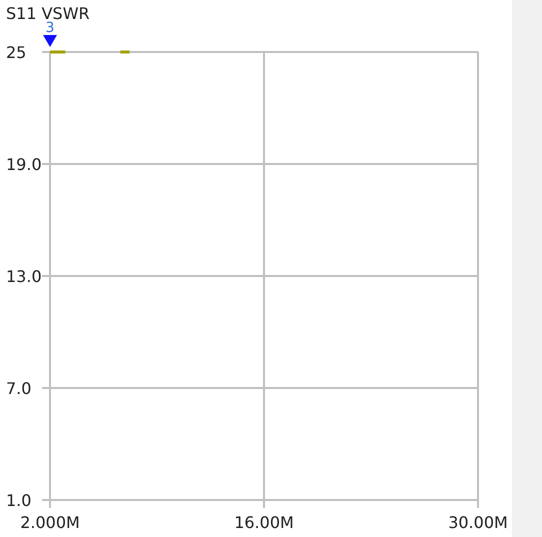 This screenshot has width=542, height=537. What do you see at coordinates (19, 388) in the screenshot?
I see `y-tick-label: 7.0` at bounding box center [19, 388].